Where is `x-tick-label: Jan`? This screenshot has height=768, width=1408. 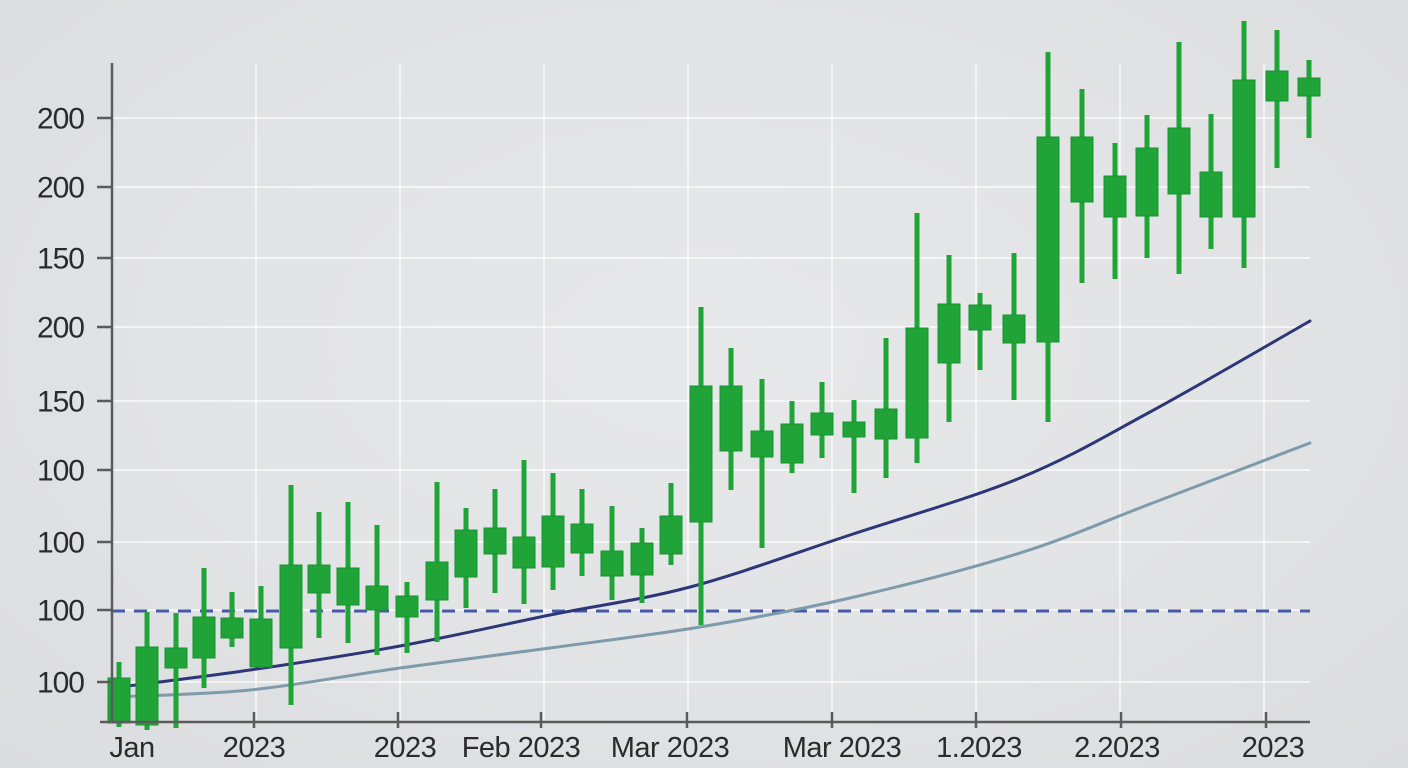 x-tick-label: Jan is located at coordinates (131, 748).